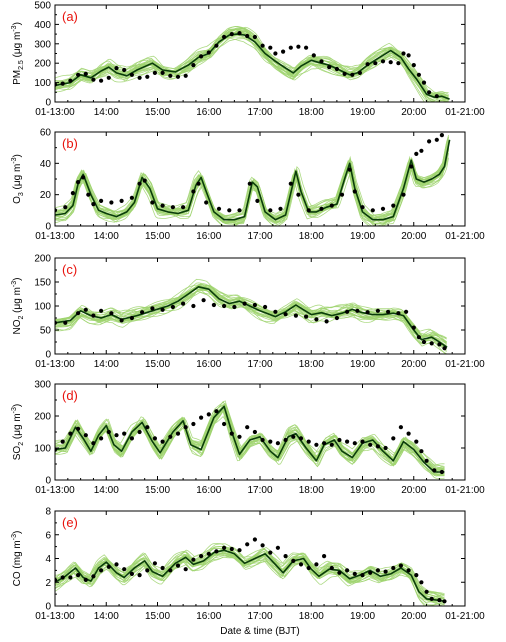 The image size is (506, 642). Describe the element at coordinates (42, 259) in the screenshot. I see `y-tick-label: 200` at that location.